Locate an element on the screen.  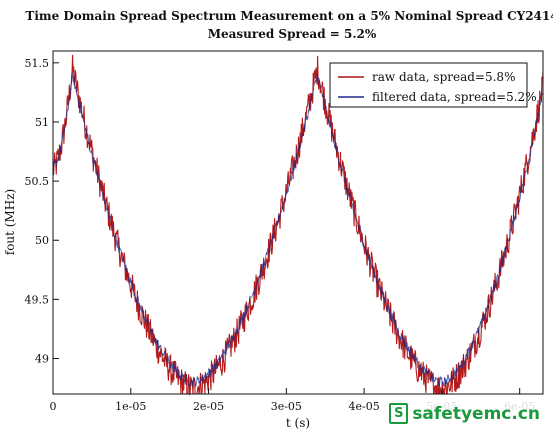
y-tick-label: 49.5 is located at coordinates (37, 299).